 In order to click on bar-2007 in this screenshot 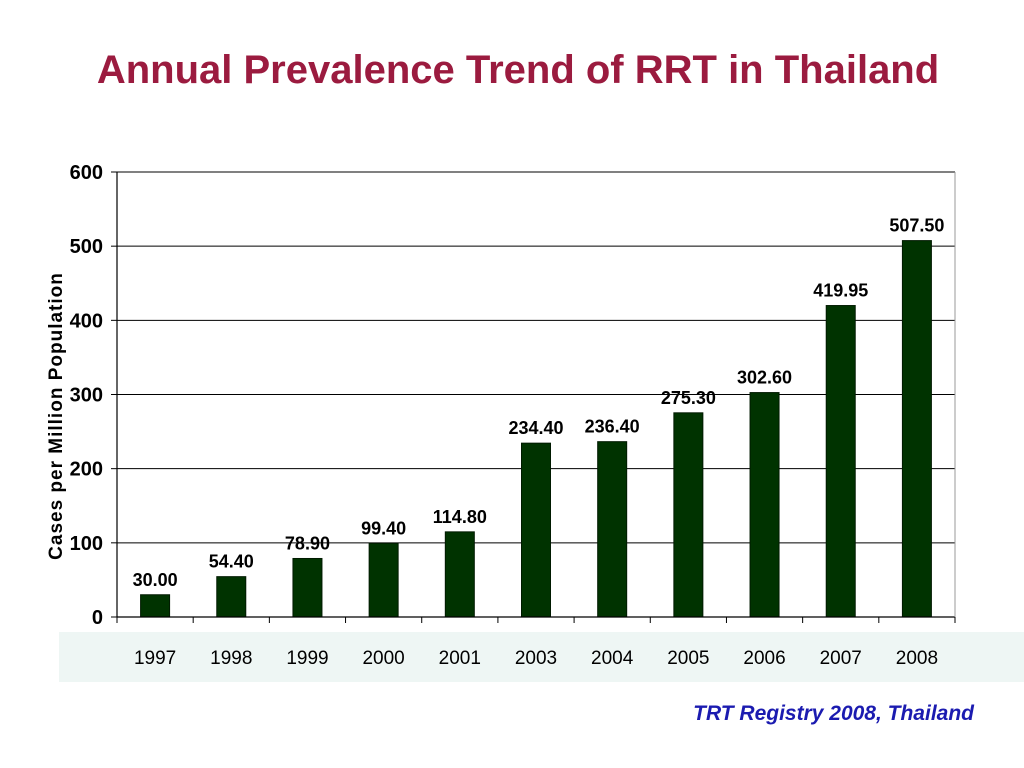, I will do `click(840, 461)`.